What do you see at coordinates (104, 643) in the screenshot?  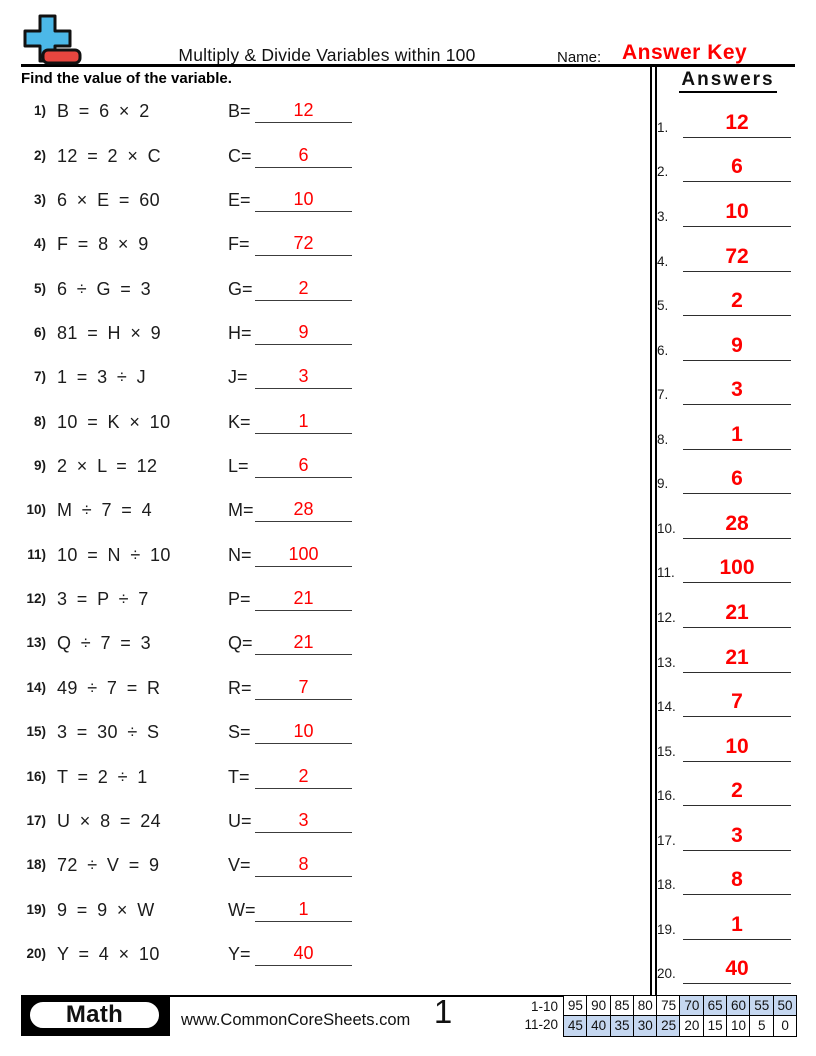 I see `problem-equation: Q ÷ 7 = 3` at bounding box center [104, 643].